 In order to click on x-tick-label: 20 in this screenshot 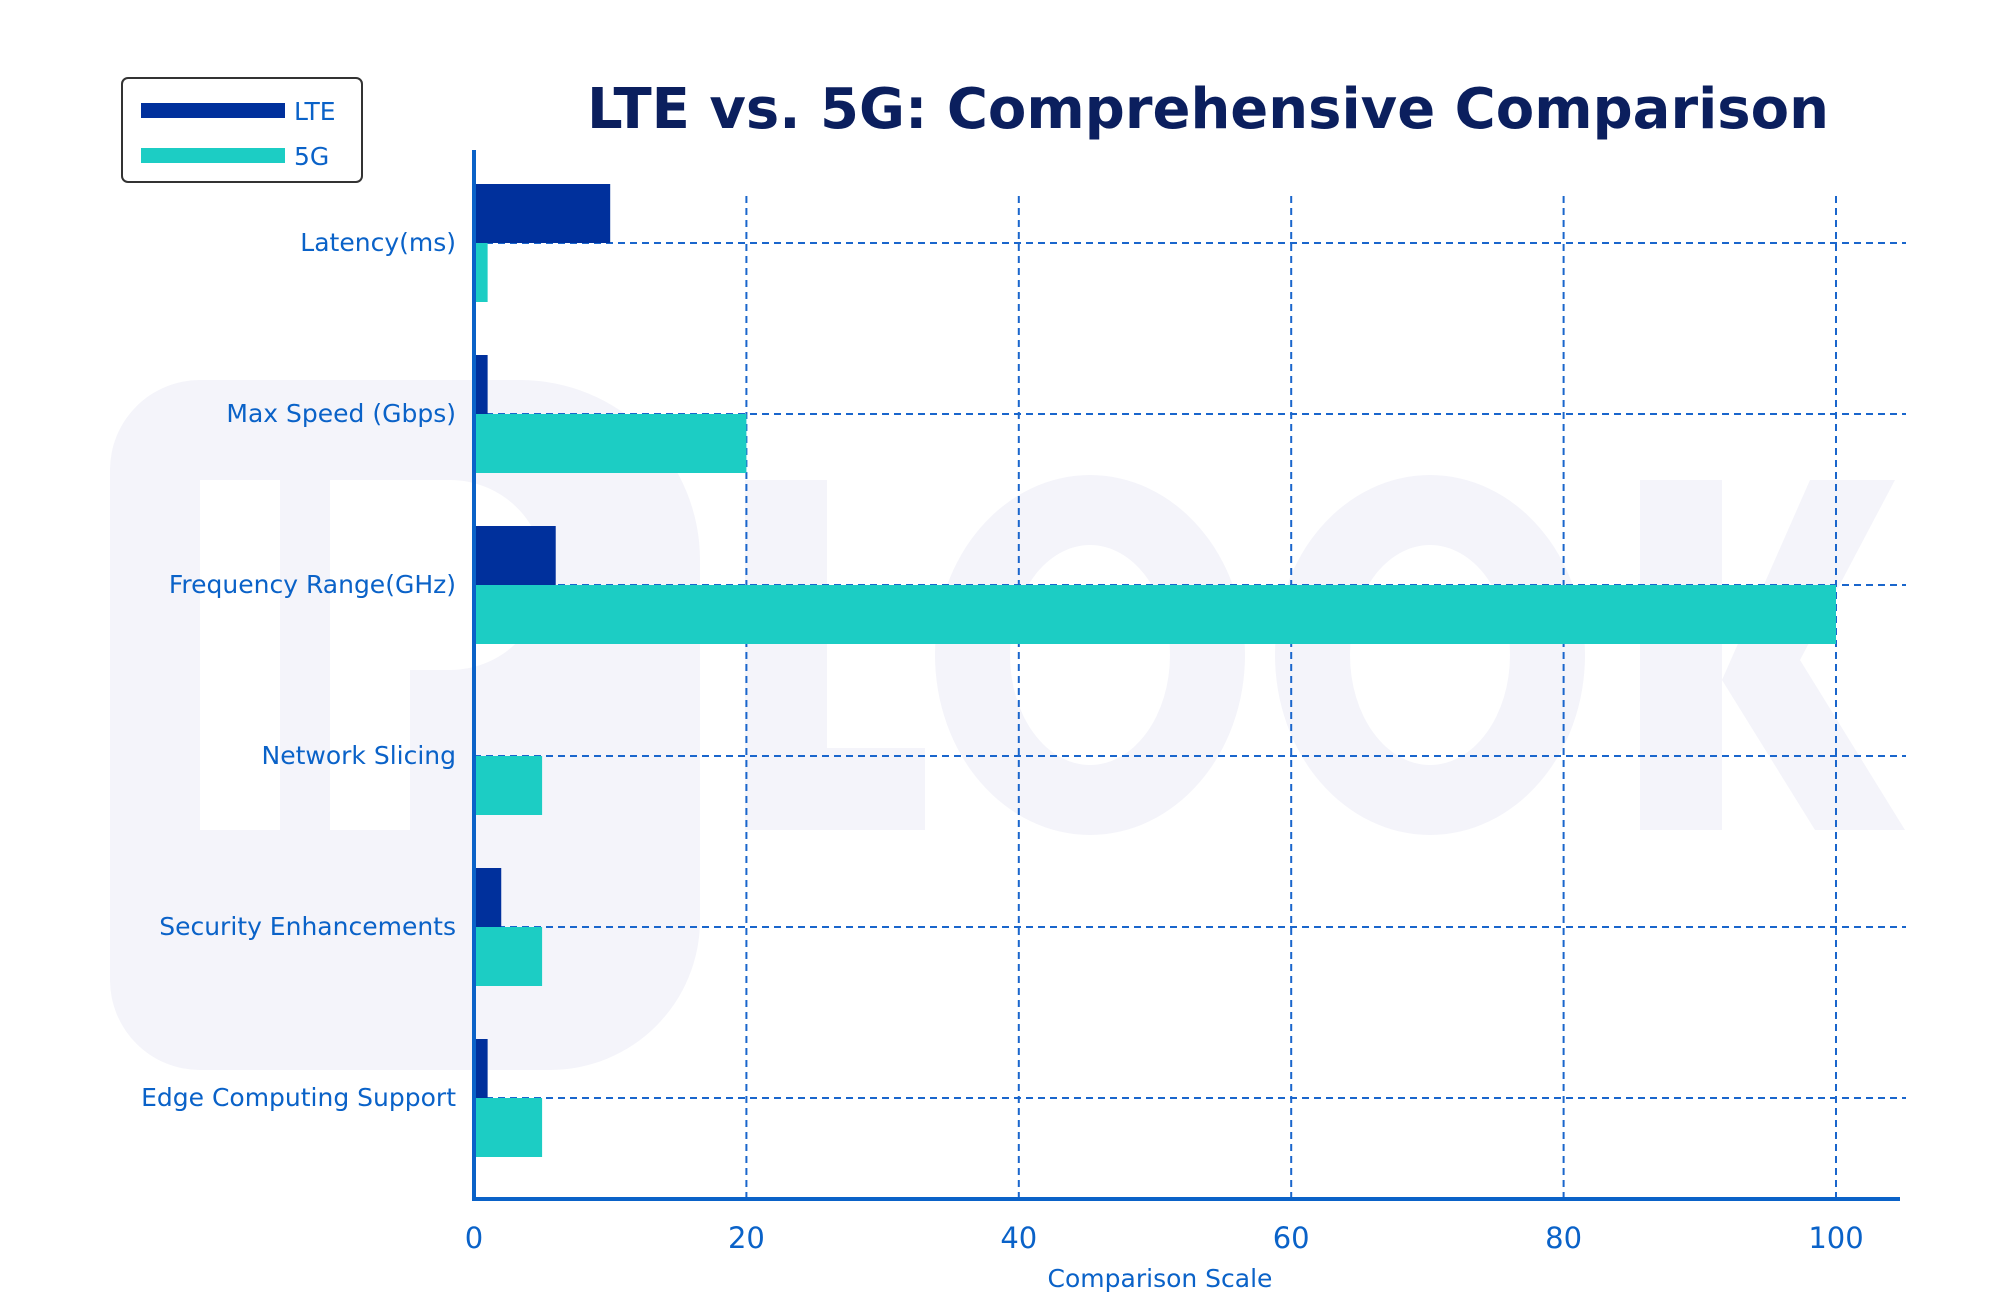, I will do `click(746, 1238)`.